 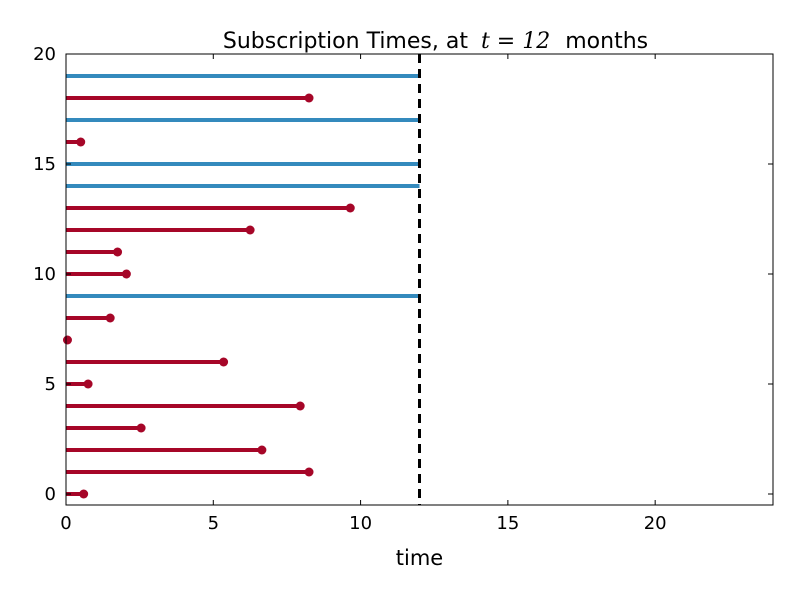 I want to click on y-tick-label: 10, so click(x=44, y=274).